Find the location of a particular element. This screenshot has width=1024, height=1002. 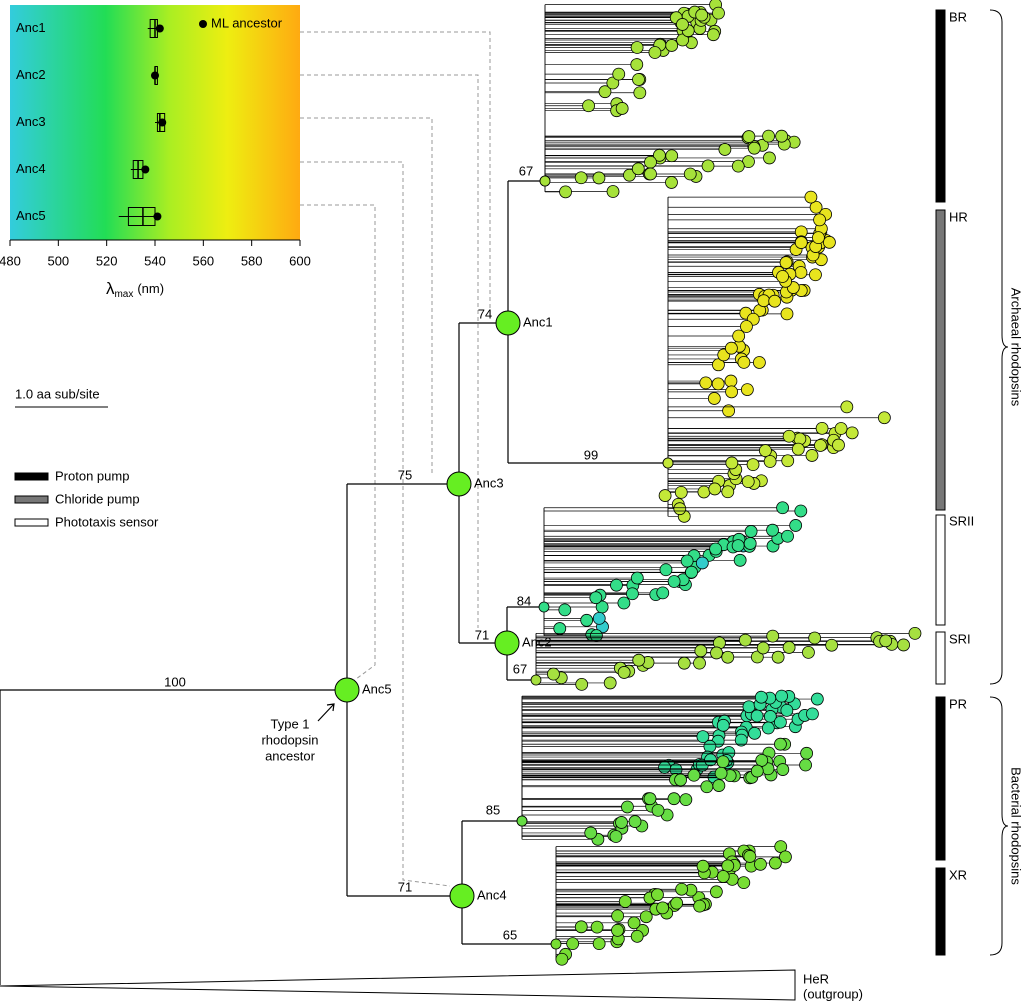

annotation-arrow is located at coordinates (326, 712).